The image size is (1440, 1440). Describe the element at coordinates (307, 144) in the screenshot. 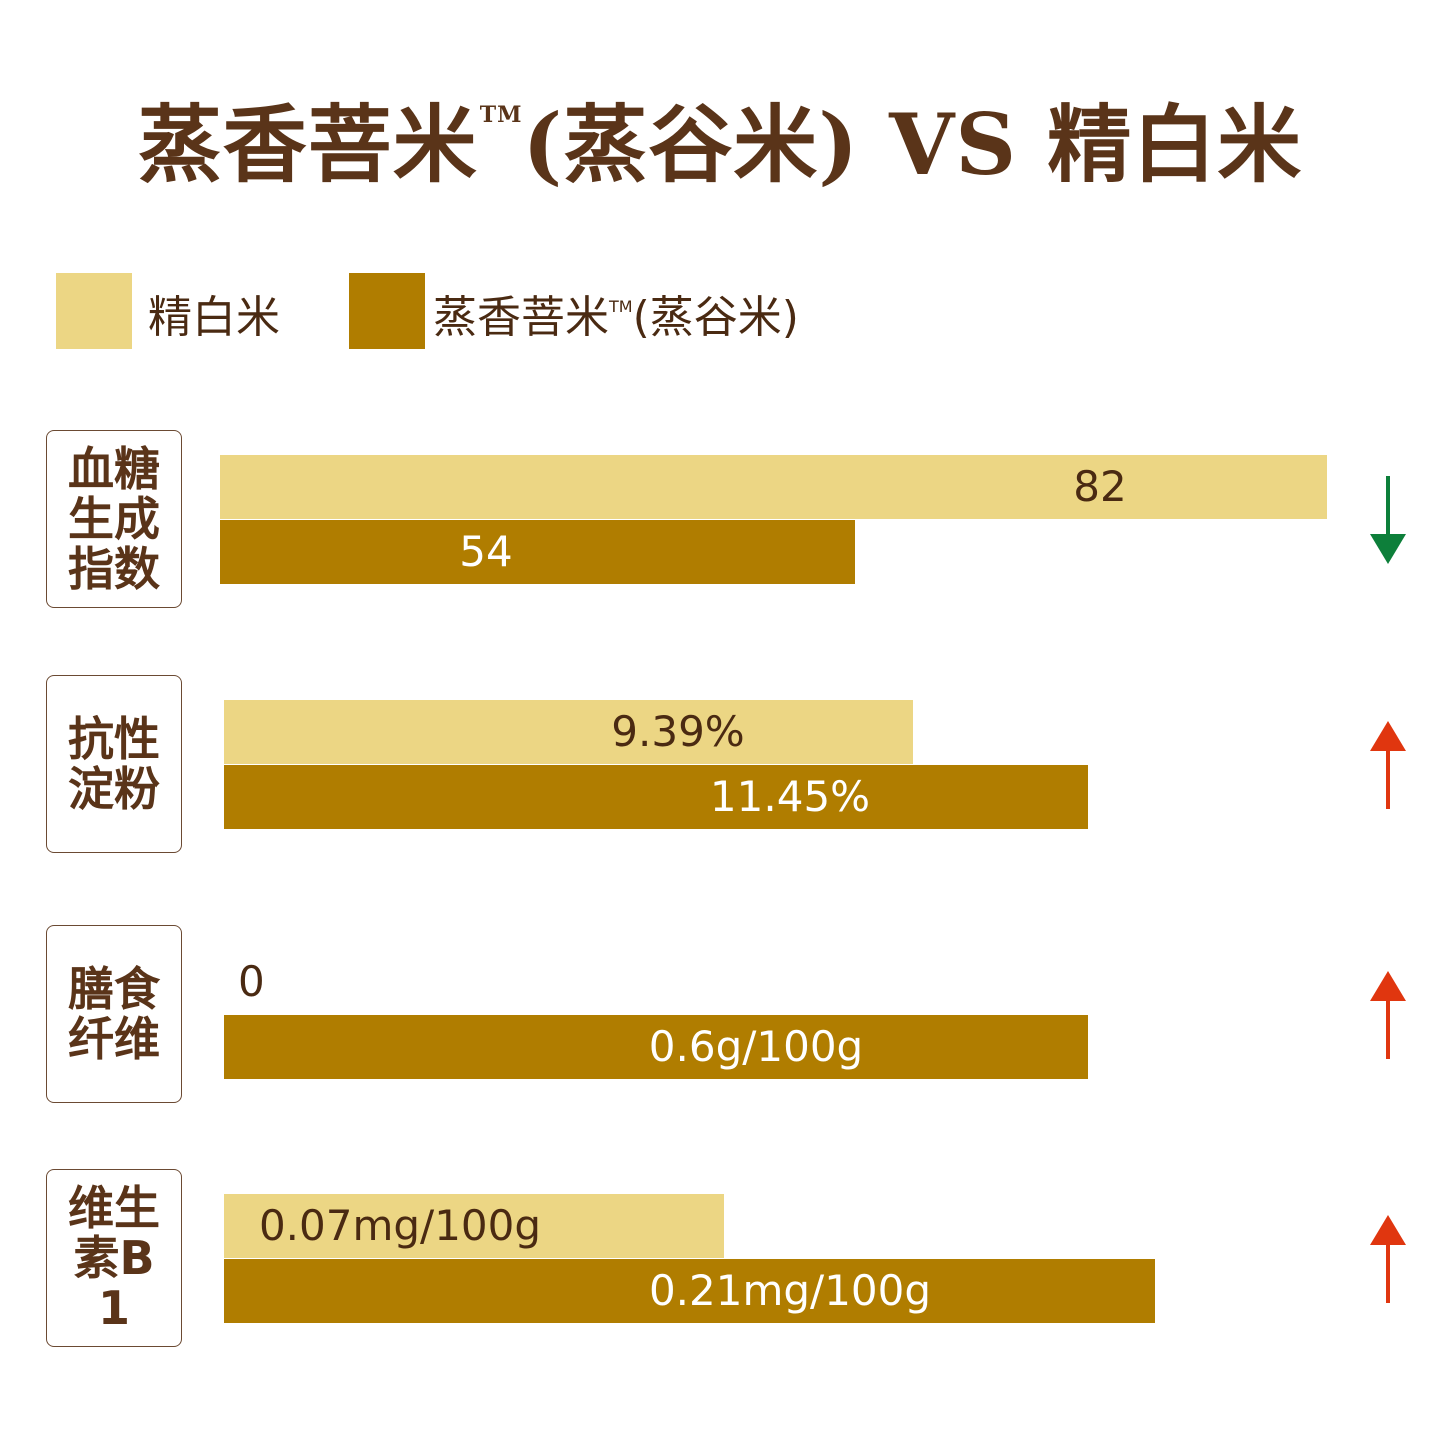

I see `title-main: 蒸香菩米` at that location.